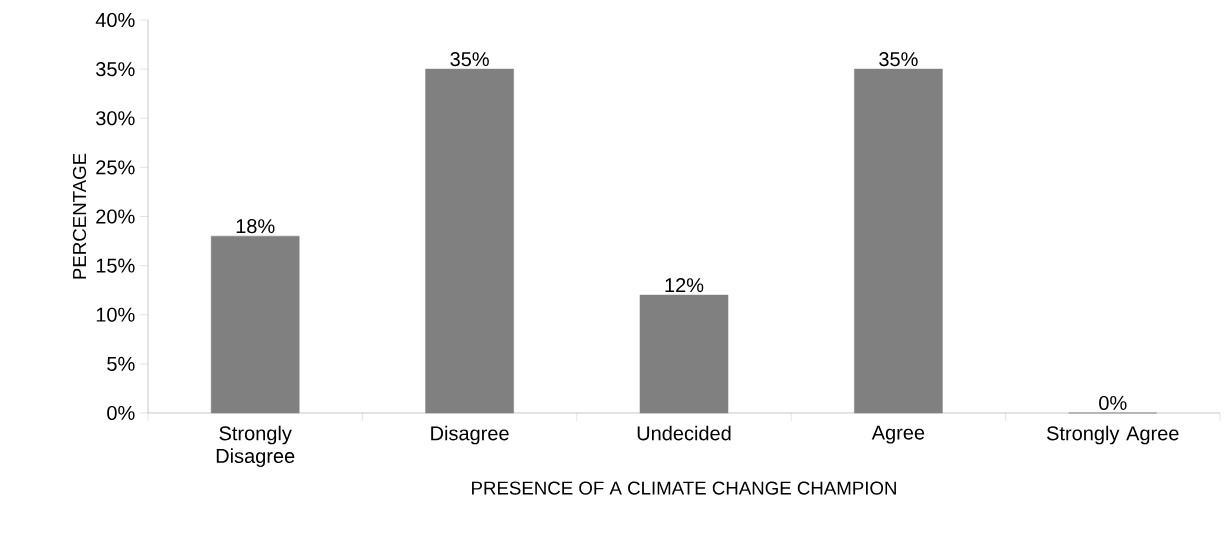 This screenshot has height=538, width=1228. Describe the element at coordinates (684, 285) in the screenshot. I see `data-label: 12%` at that location.